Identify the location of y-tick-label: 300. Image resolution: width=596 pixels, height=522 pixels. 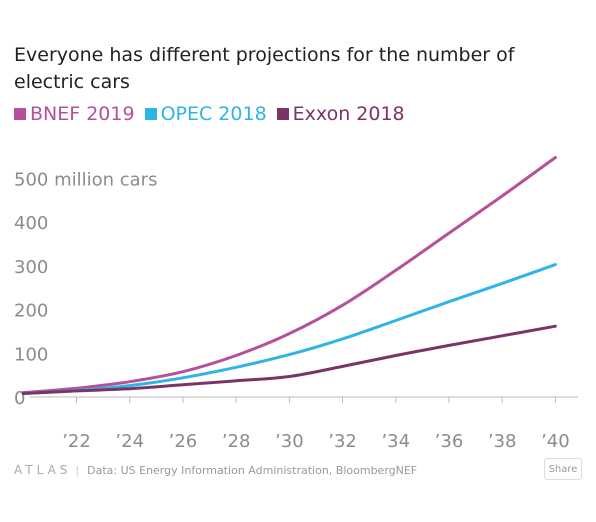
(31, 267).